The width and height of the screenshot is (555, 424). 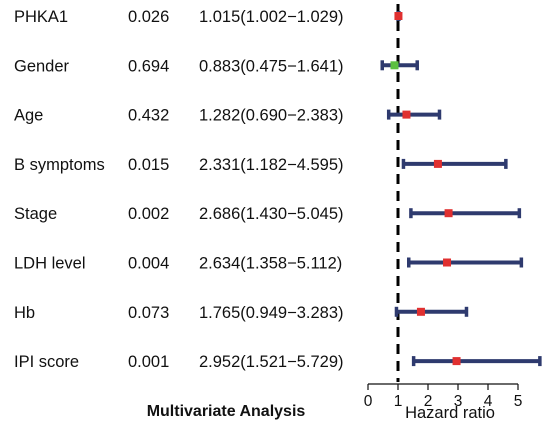 I want to click on x-axis-title: Hazard ratio, so click(x=450, y=413).